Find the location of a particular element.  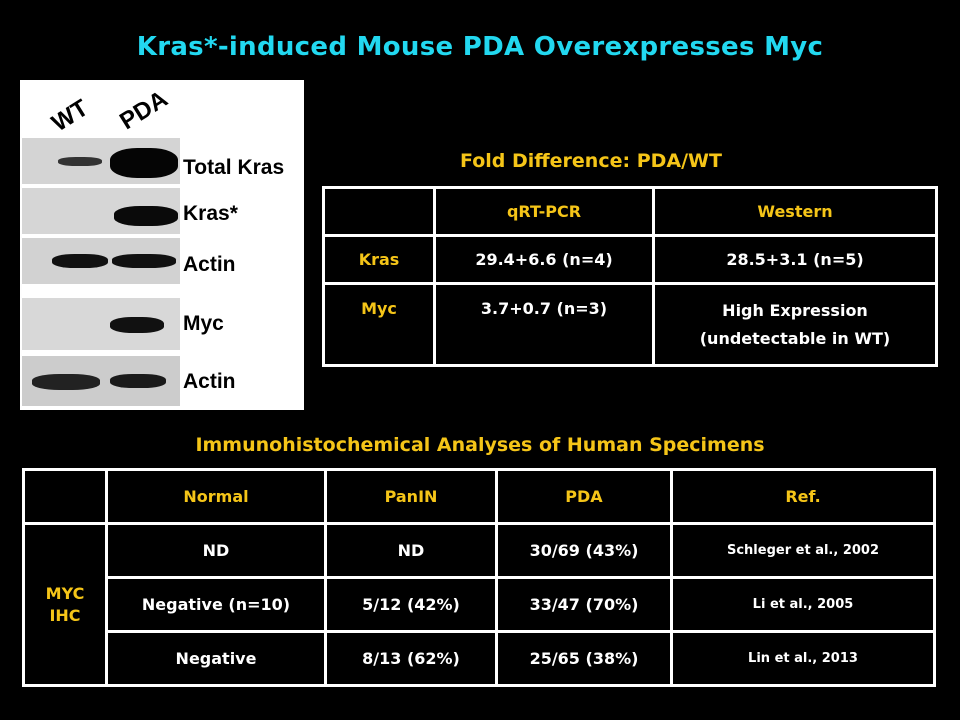

fold-cell-myc-western-line2: (undetectable in WT) is located at coordinates (795, 338).